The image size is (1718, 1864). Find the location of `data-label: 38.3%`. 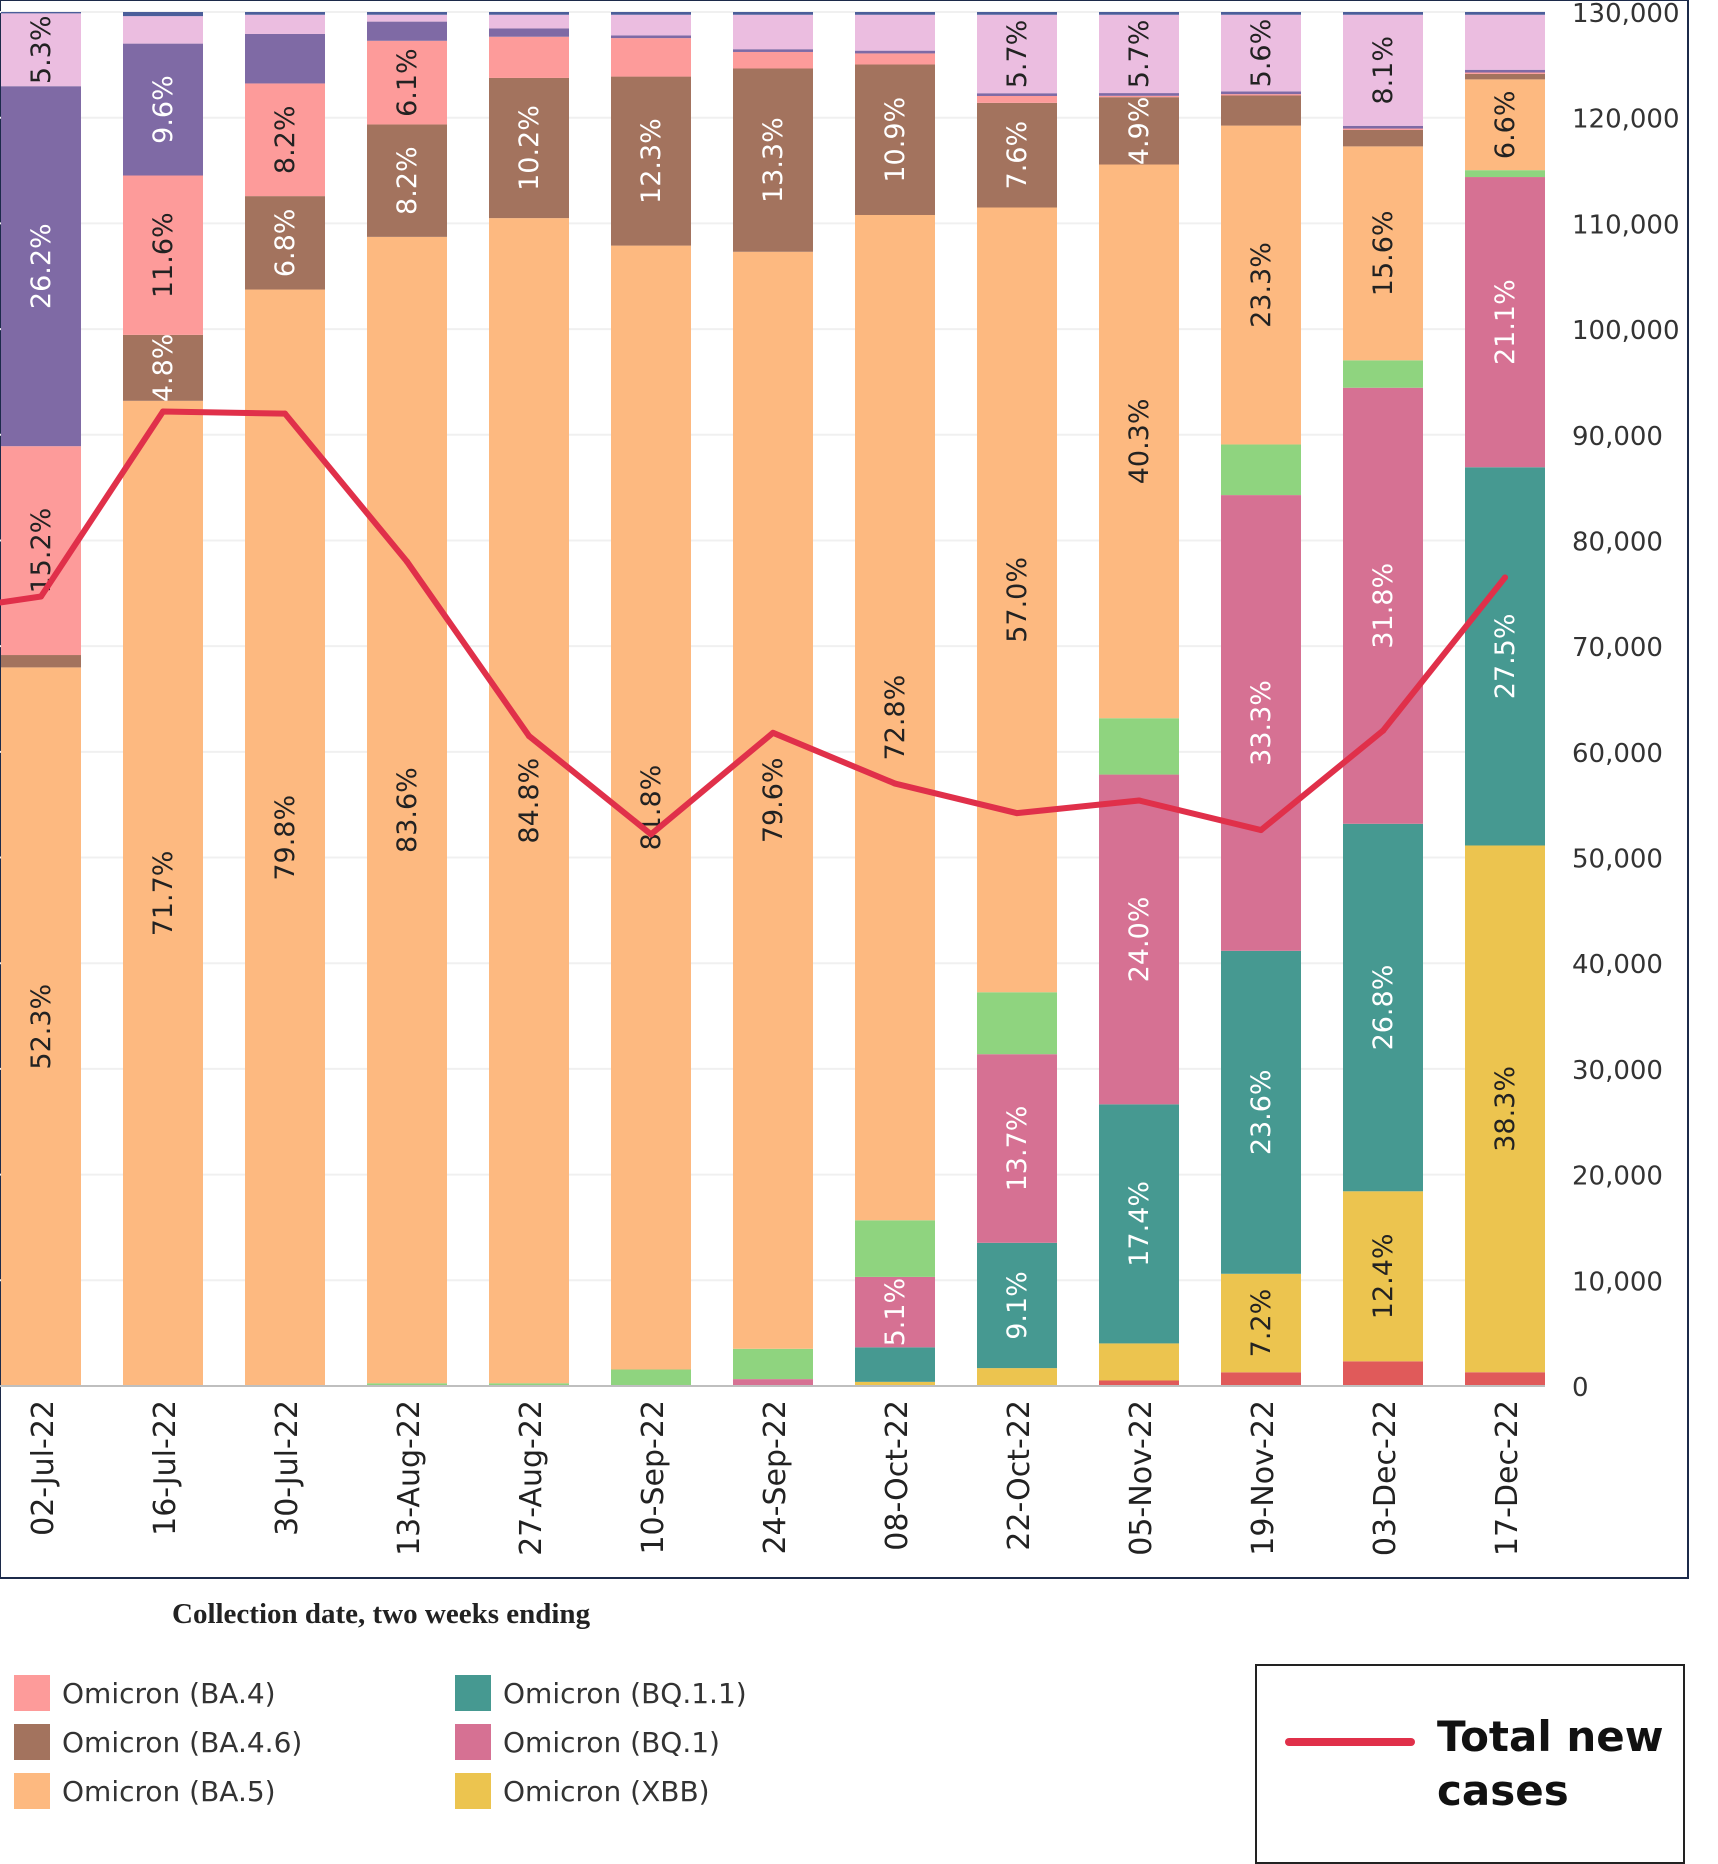

data-label: 38.3% is located at coordinates (1505, 1109).